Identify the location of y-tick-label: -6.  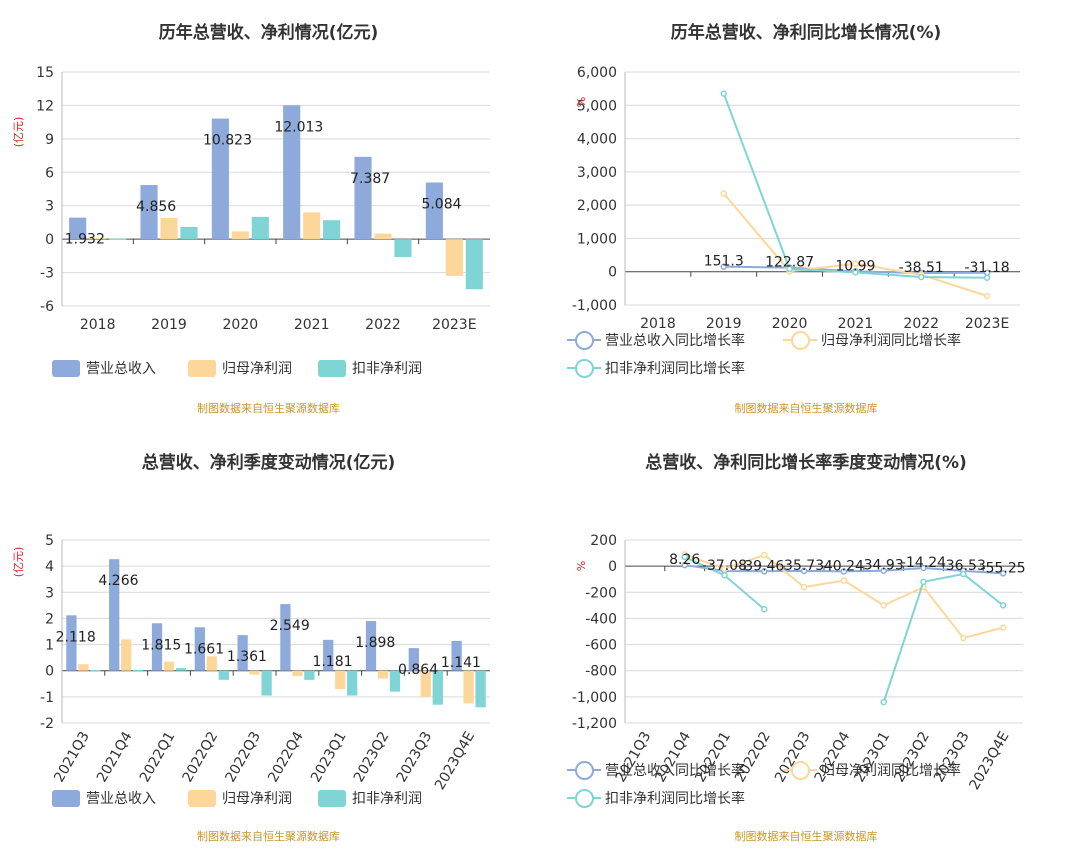
(47, 307).